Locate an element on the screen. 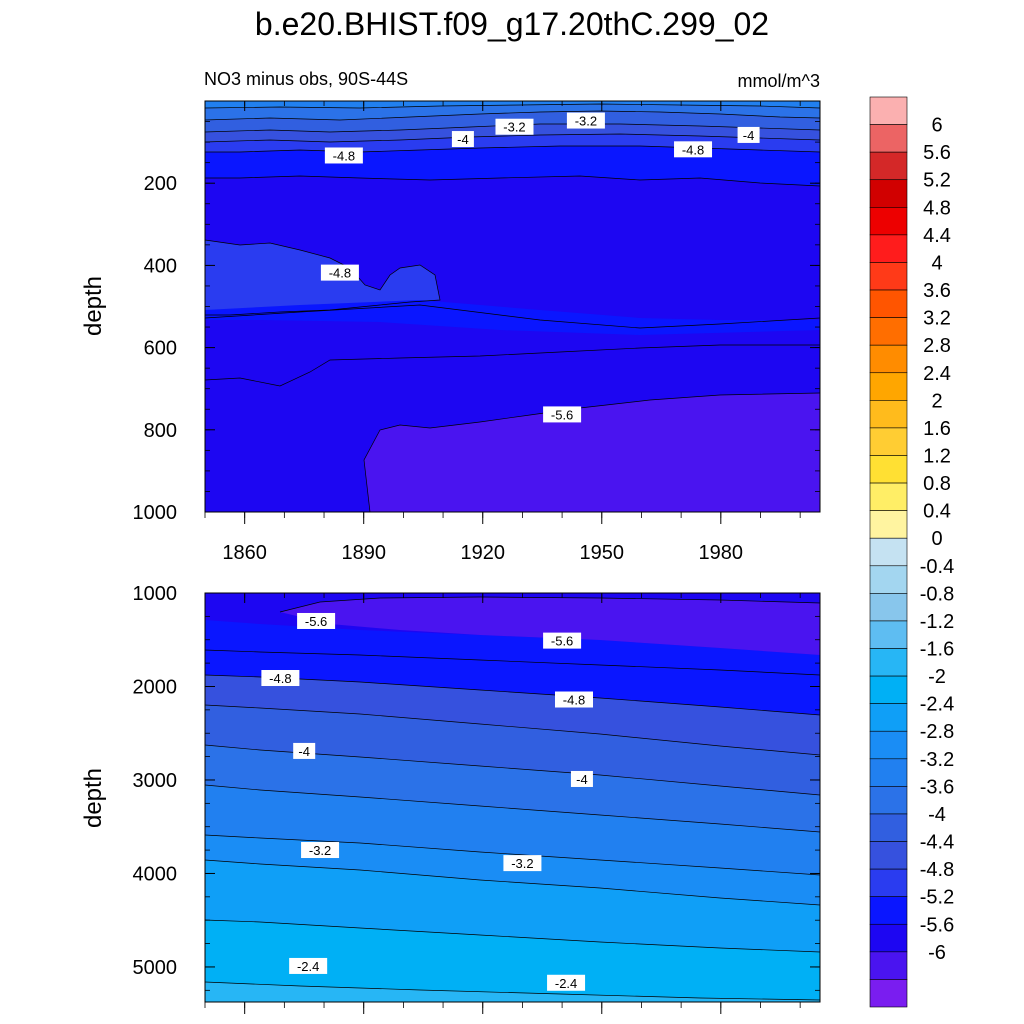  upper-x-tick-label: 1980 is located at coordinates (721, 553).